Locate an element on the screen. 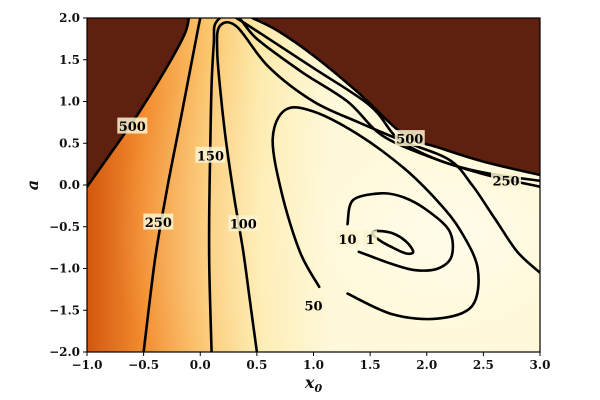 The height and width of the screenshot is (400, 600). x-axis-title-subscript: 0 is located at coordinates (318, 388).